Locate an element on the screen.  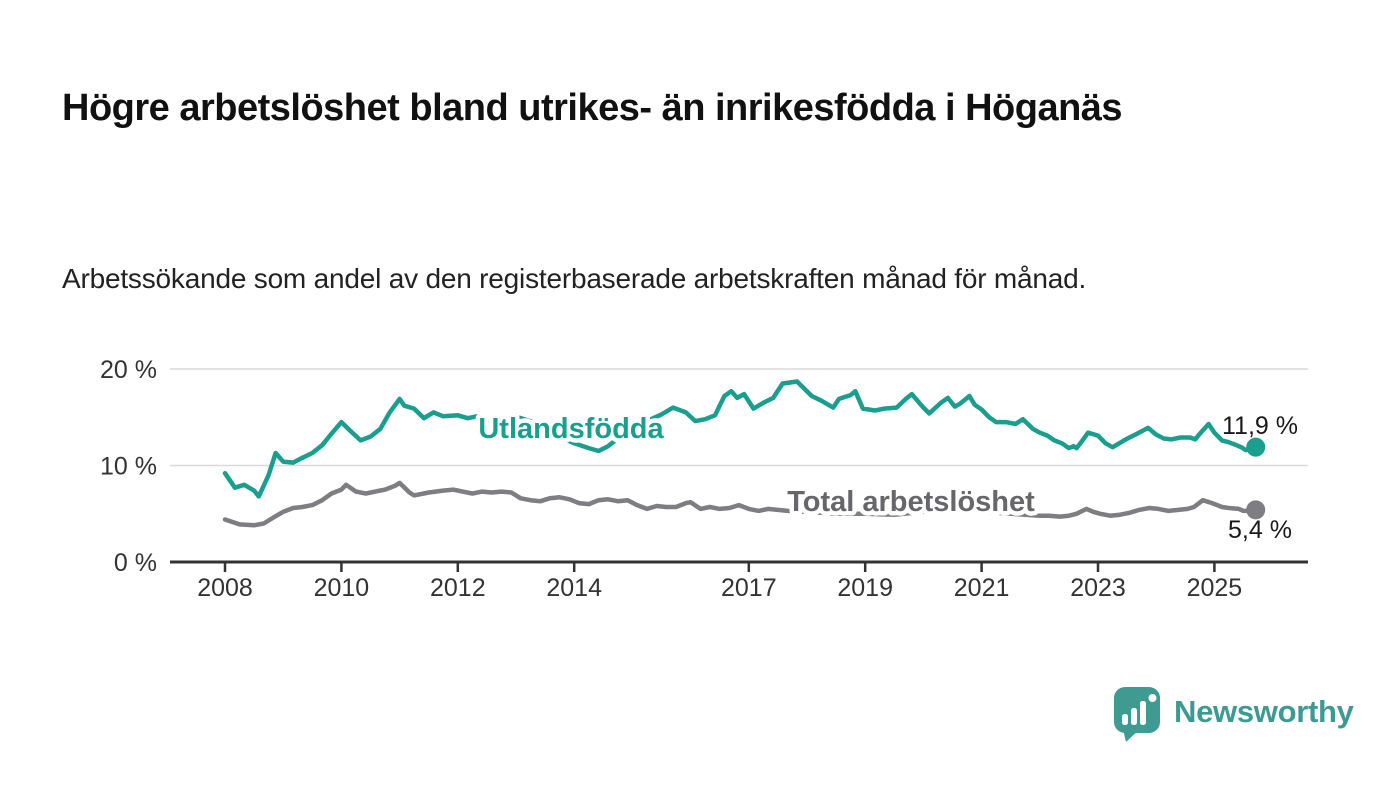
series-label: Utlandsfödda is located at coordinates (571, 429).